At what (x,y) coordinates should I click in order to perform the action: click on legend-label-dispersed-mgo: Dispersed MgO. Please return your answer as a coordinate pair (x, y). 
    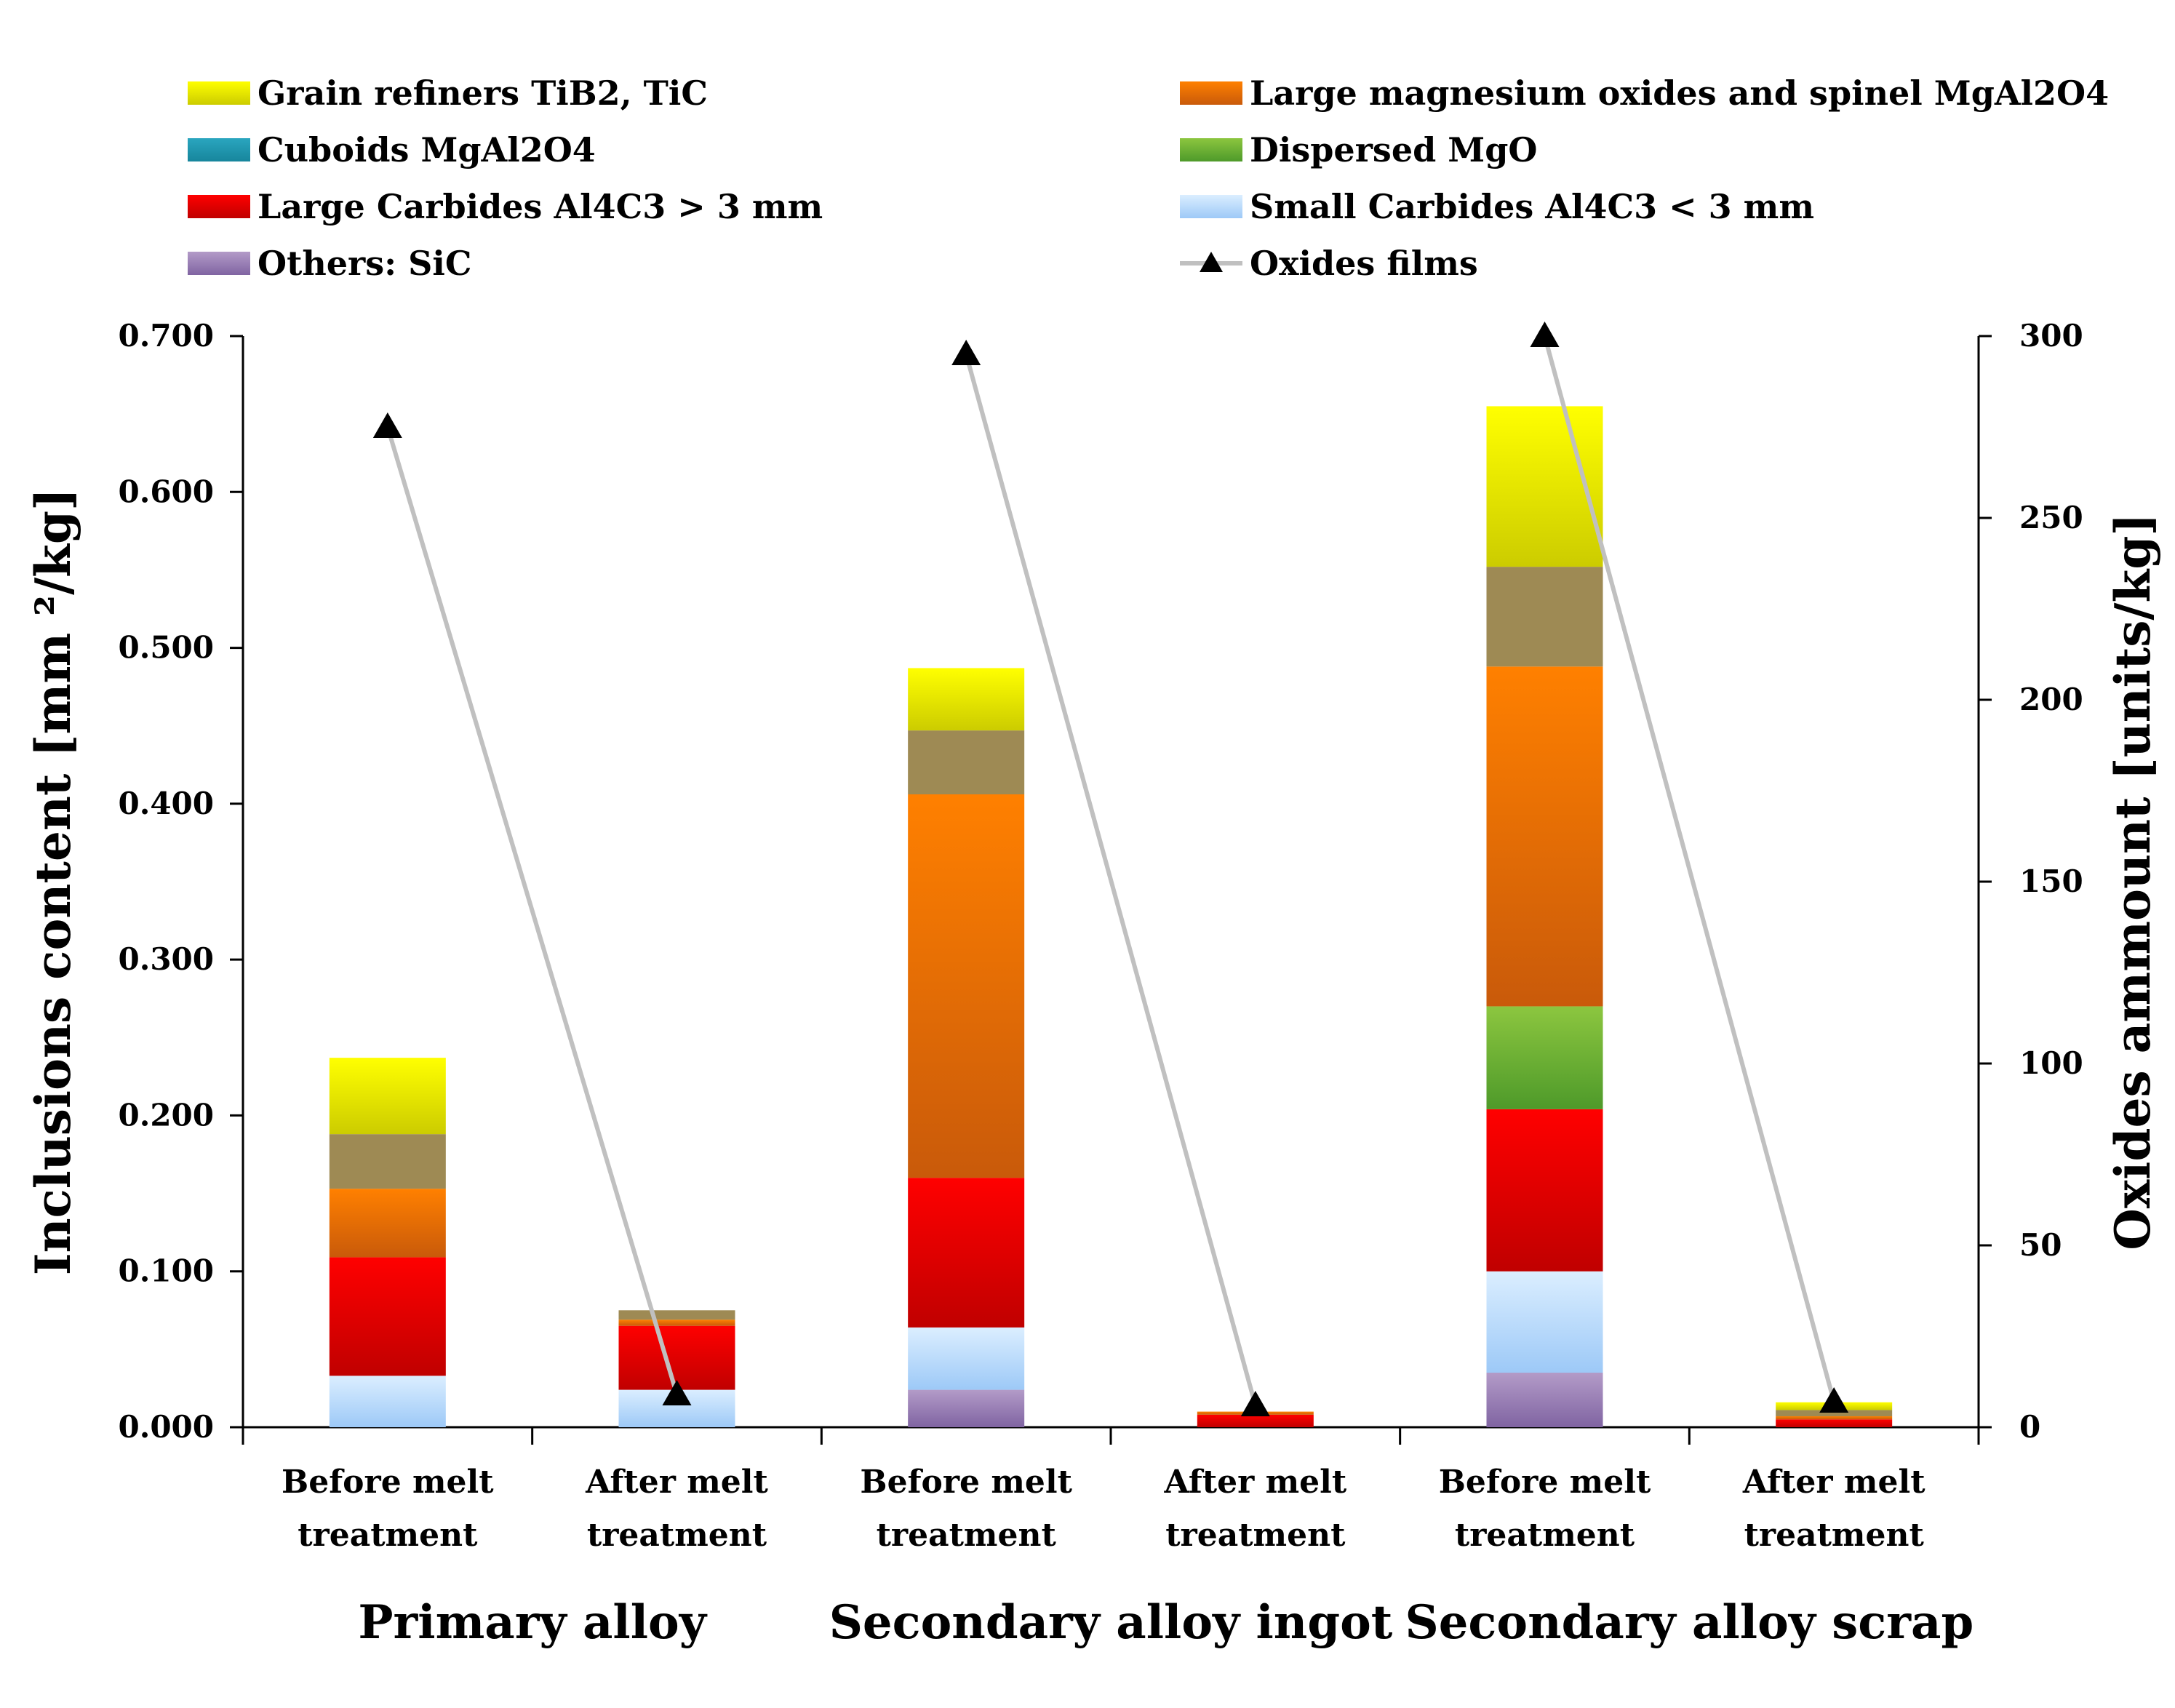
    Looking at the image, I should click on (1393, 149).